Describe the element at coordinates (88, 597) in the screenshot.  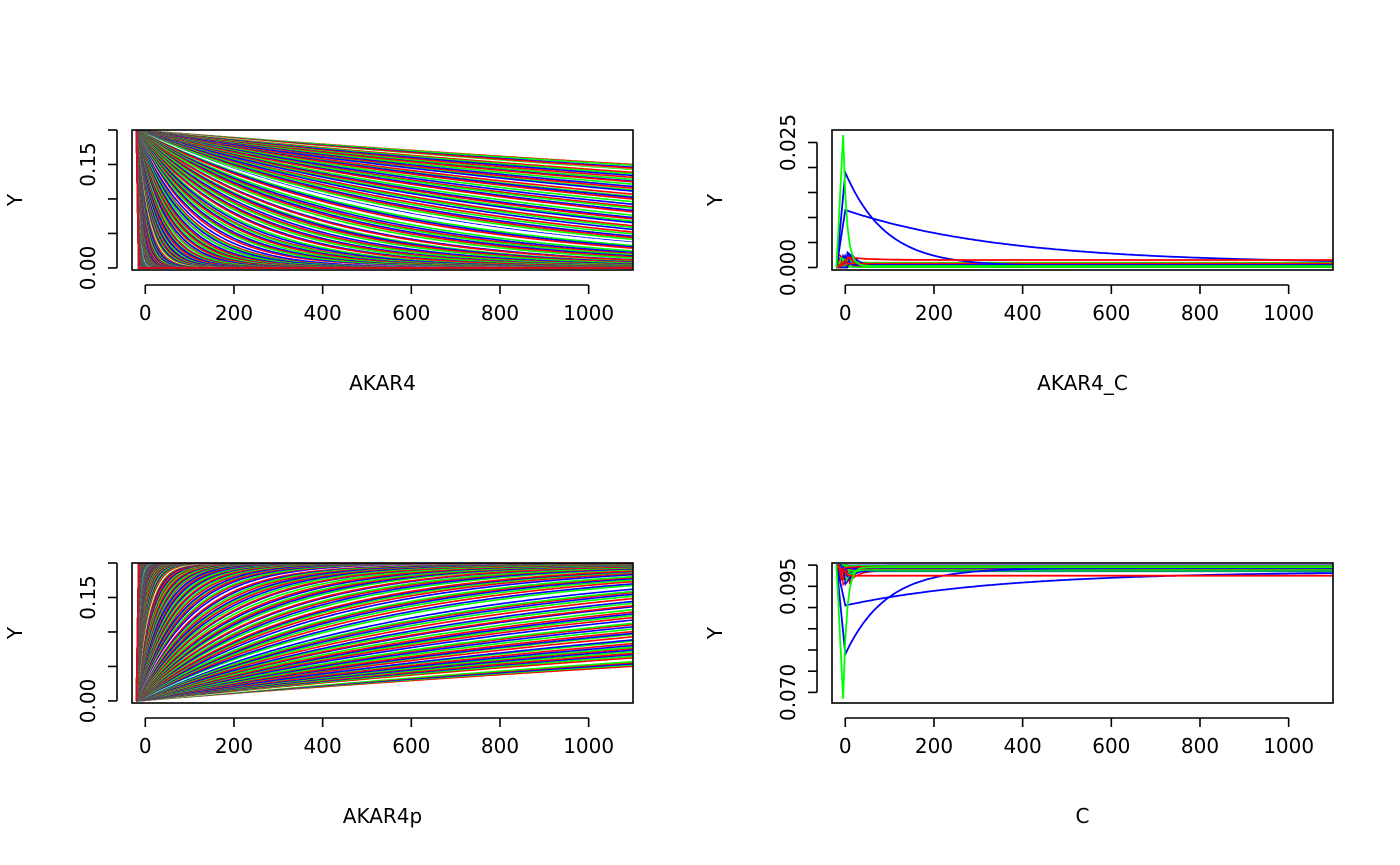
I see `y-tick-label: 0.15` at that location.